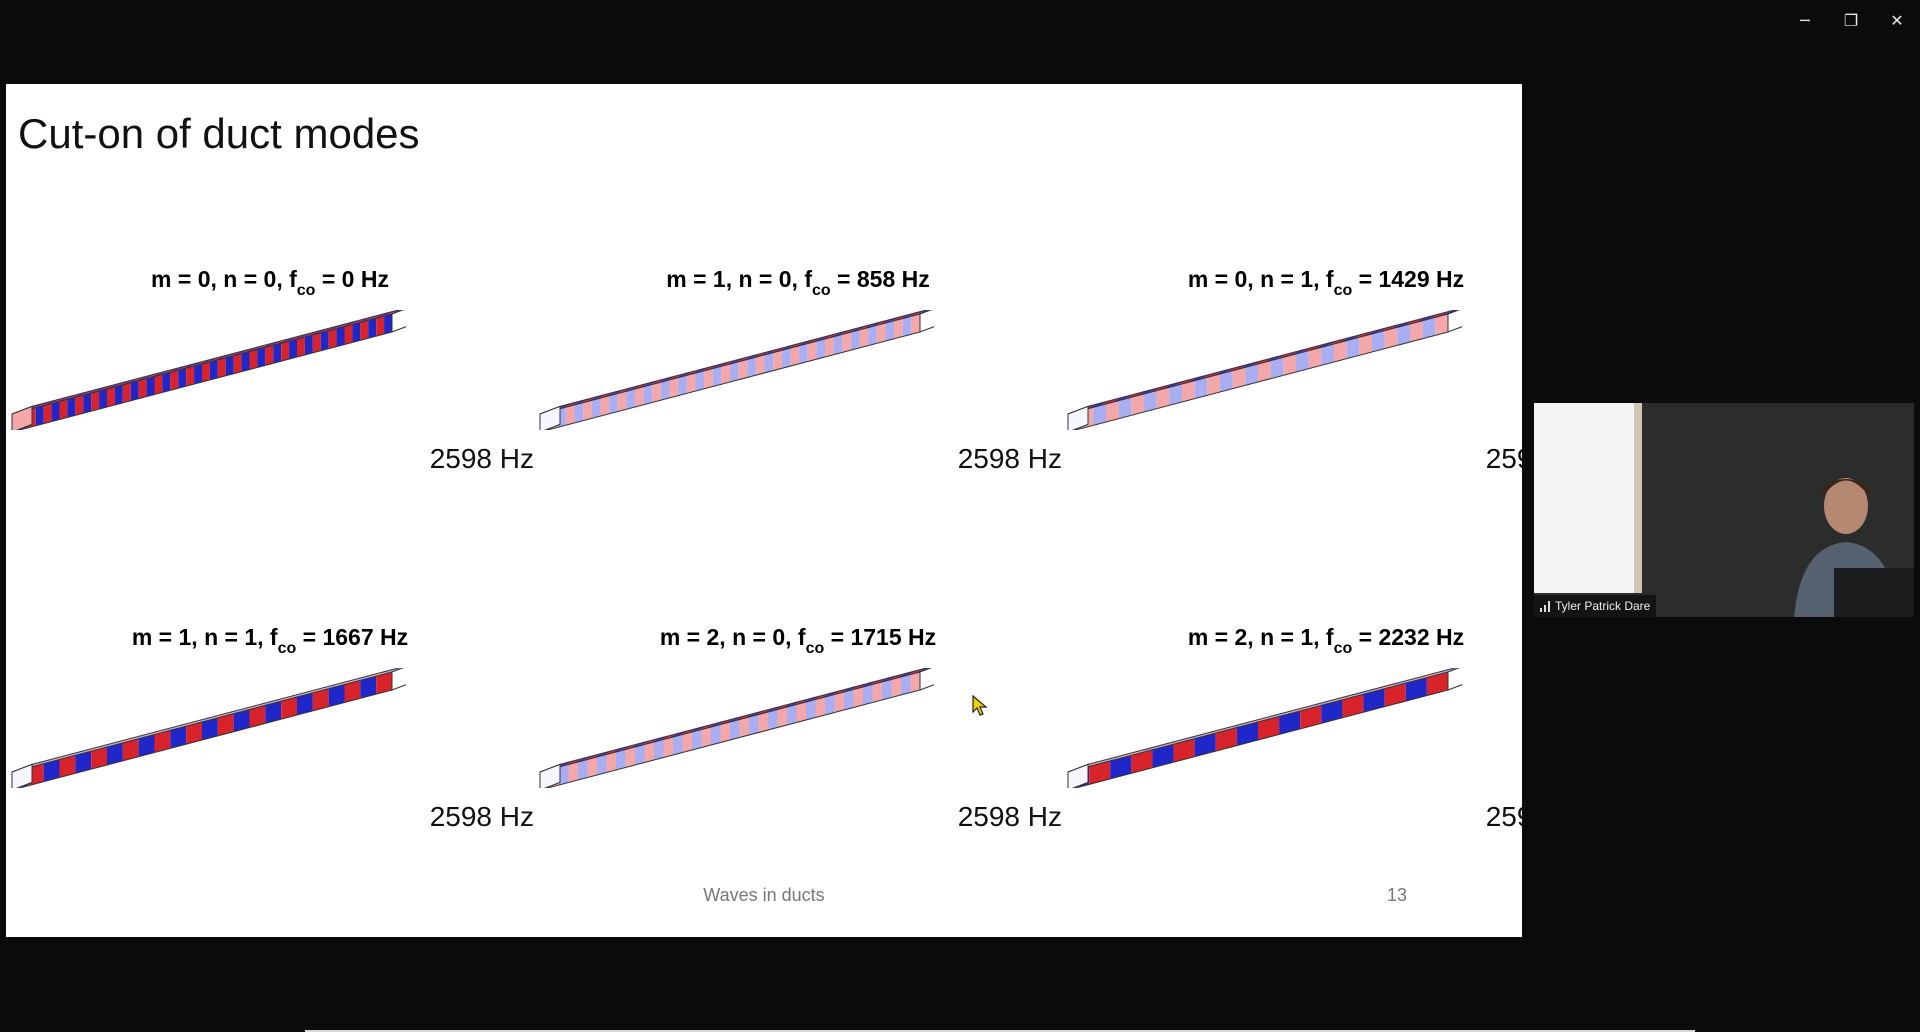 This screenshot has width=1920, height=1032. What do you see at coordinates (1897, 20) in the screenshot?
I see `close-button: ✕` at bounding box center [1897, 20].